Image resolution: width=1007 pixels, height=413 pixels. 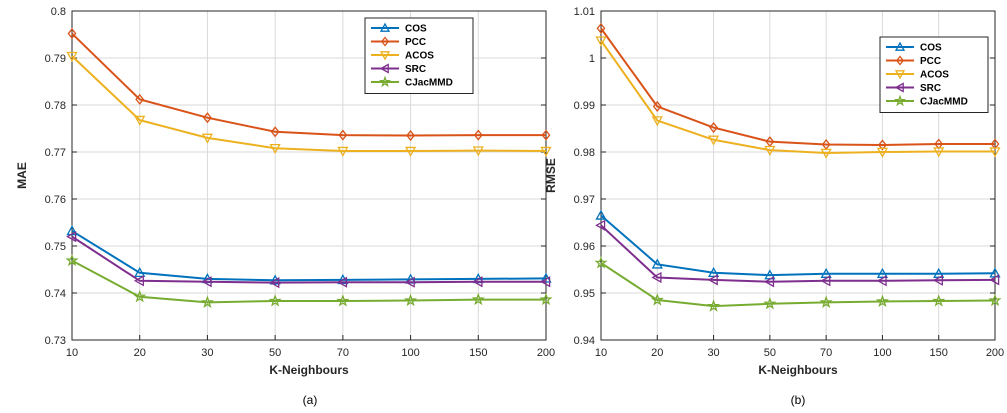 I want to click on y-axis-label: RMSE, so click(x=551, y=175).